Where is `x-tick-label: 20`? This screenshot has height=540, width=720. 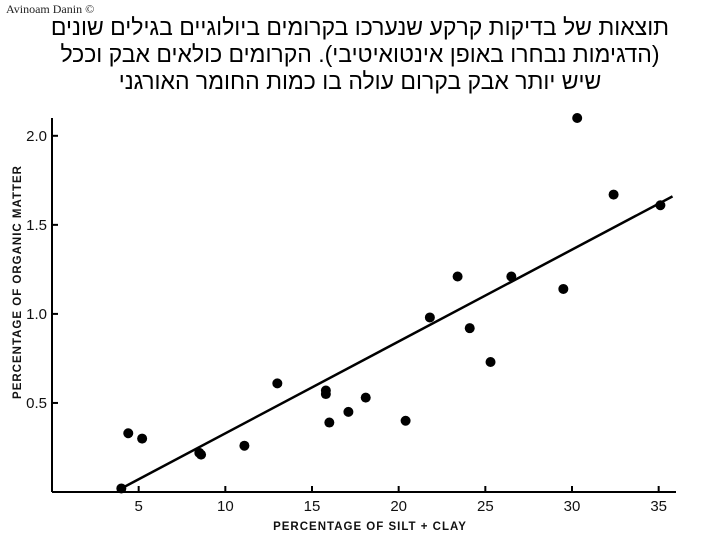 x-tick-label: 20 is located at coordinates (398, 506).